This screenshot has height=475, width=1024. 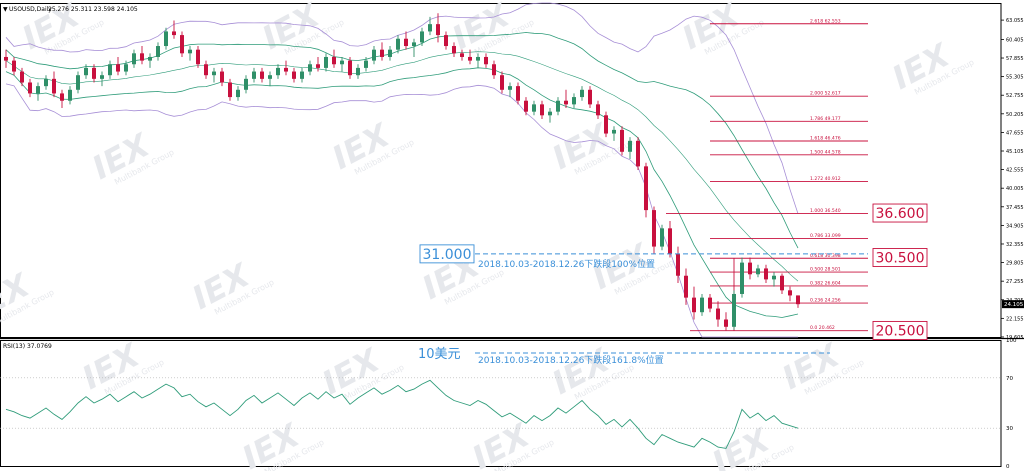 What do you see at coordinates (1015, 282) in the screenshot?
I see `price-tick-label: 27.255` at bounding box center [1015, 282].